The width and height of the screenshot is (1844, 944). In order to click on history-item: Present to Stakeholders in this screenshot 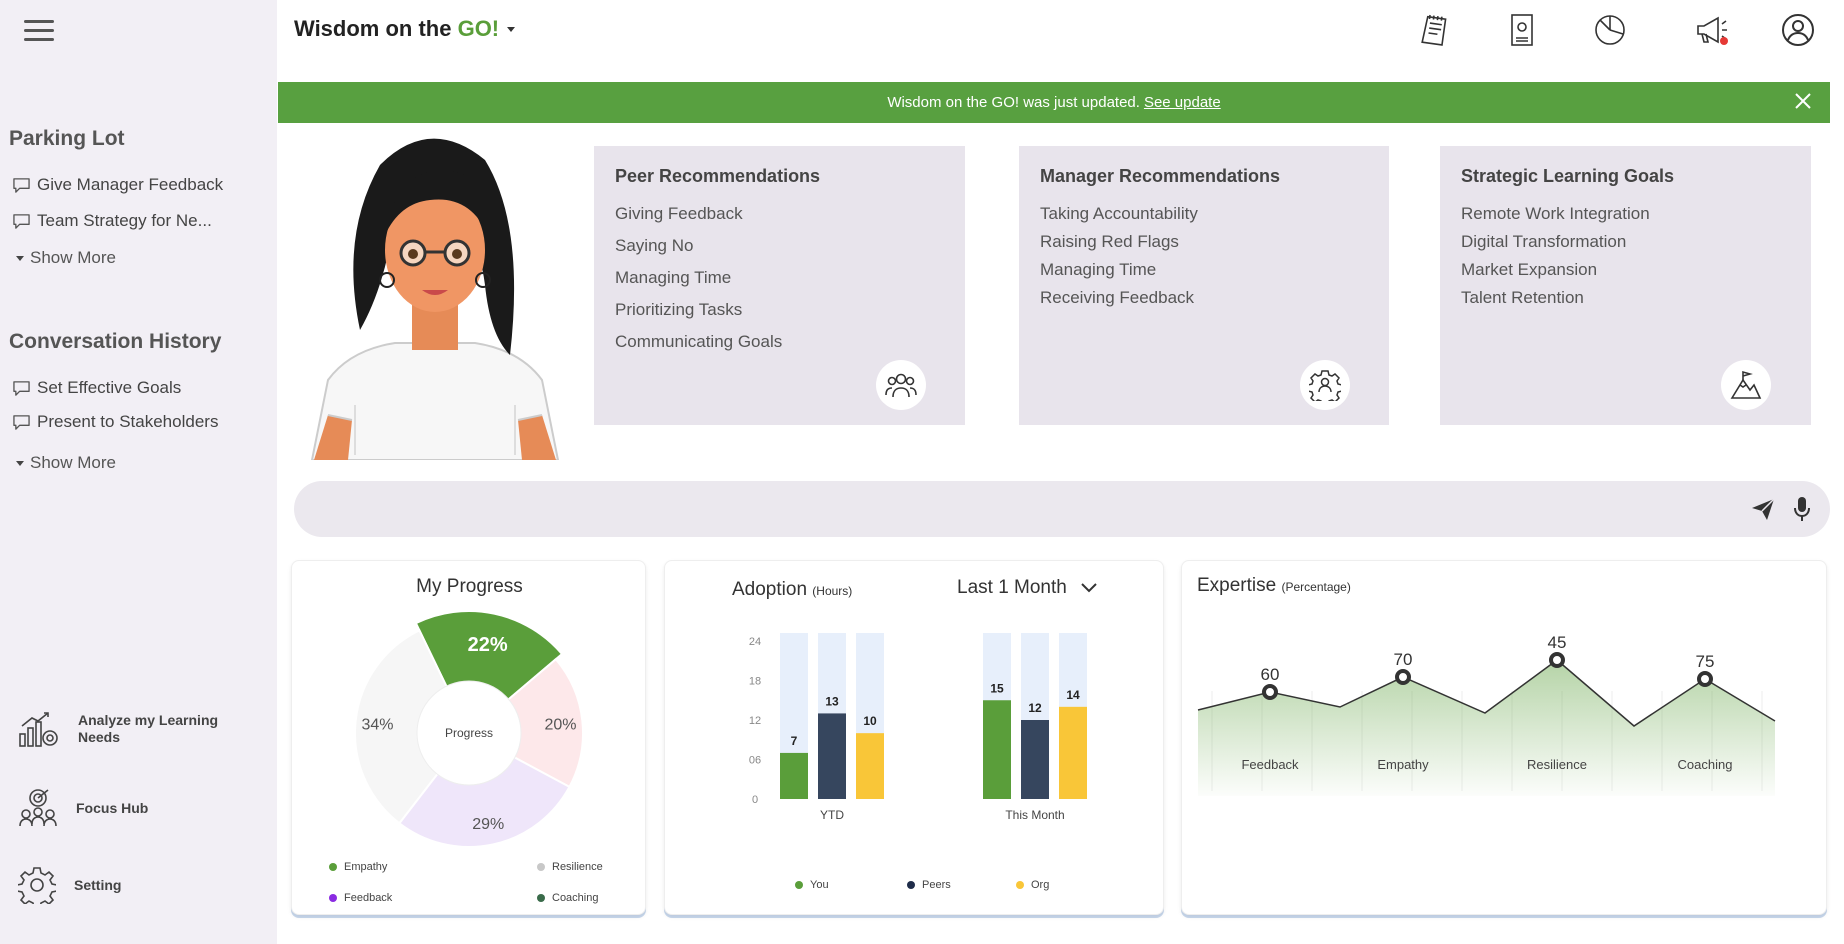, I will do `click(115, 422)`.